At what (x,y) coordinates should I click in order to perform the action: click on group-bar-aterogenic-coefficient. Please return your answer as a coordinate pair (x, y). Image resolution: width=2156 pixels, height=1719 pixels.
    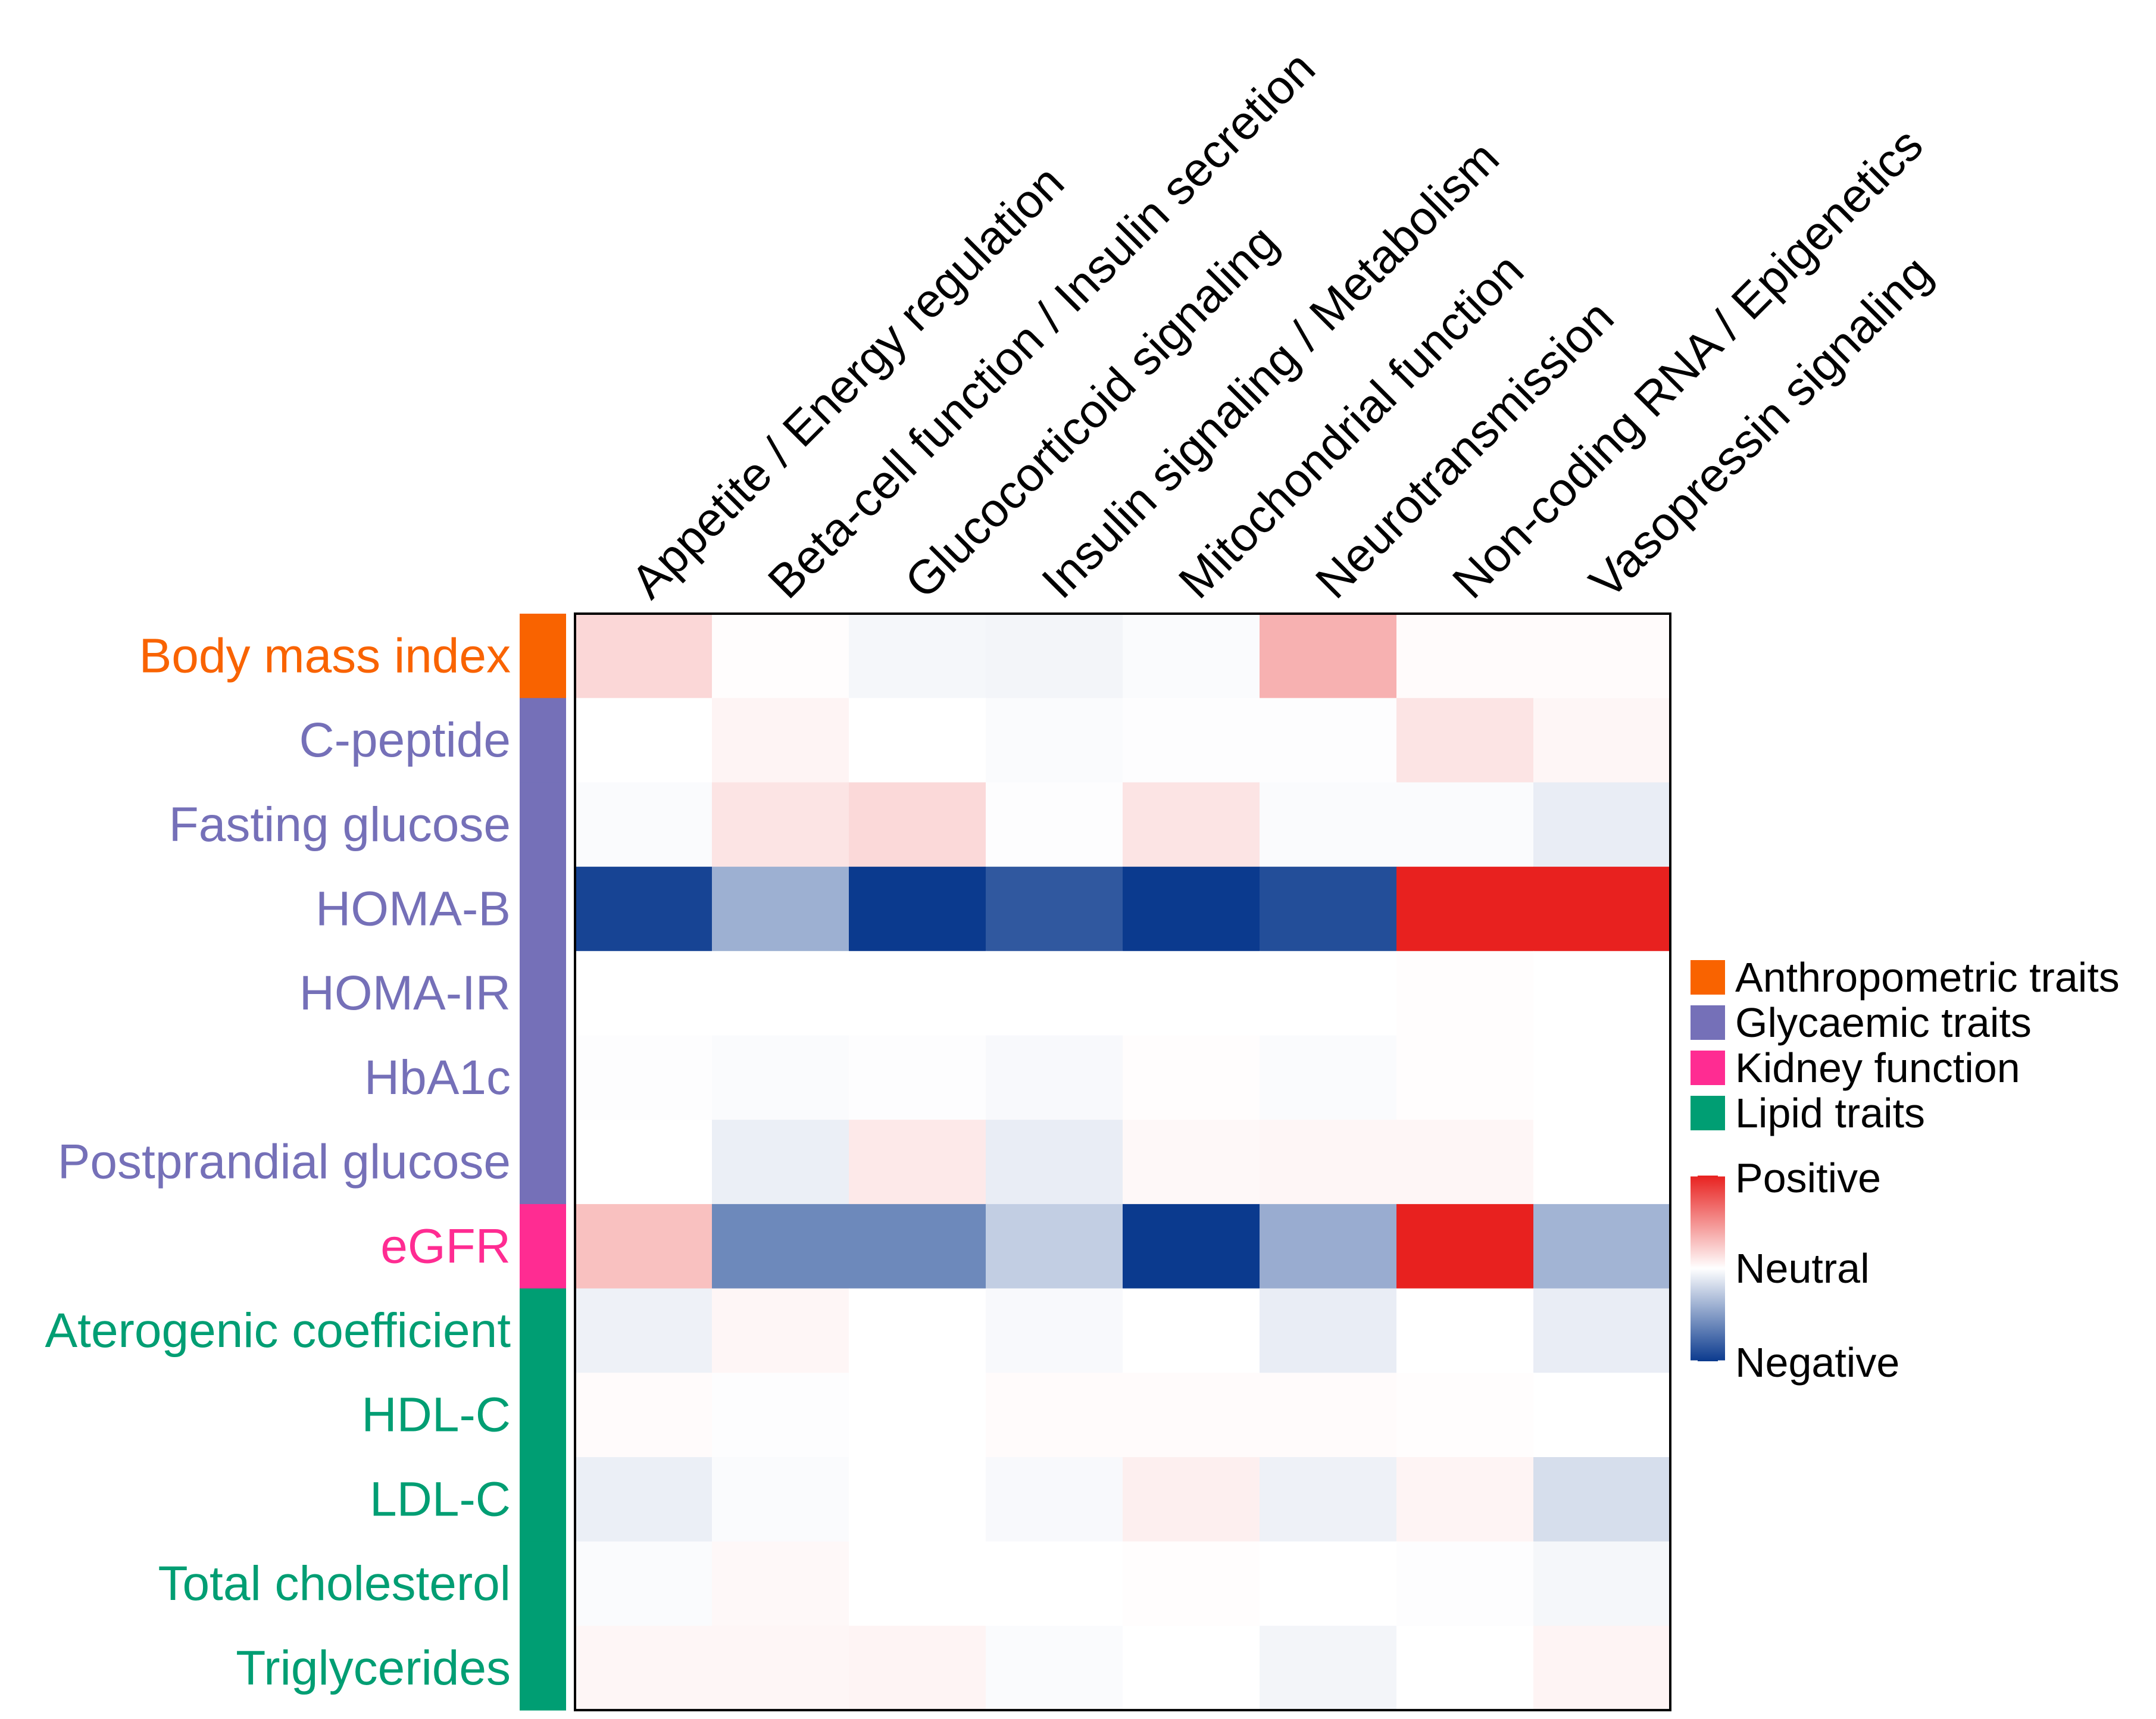
    Looking at the image, I should click on (543, 1330).